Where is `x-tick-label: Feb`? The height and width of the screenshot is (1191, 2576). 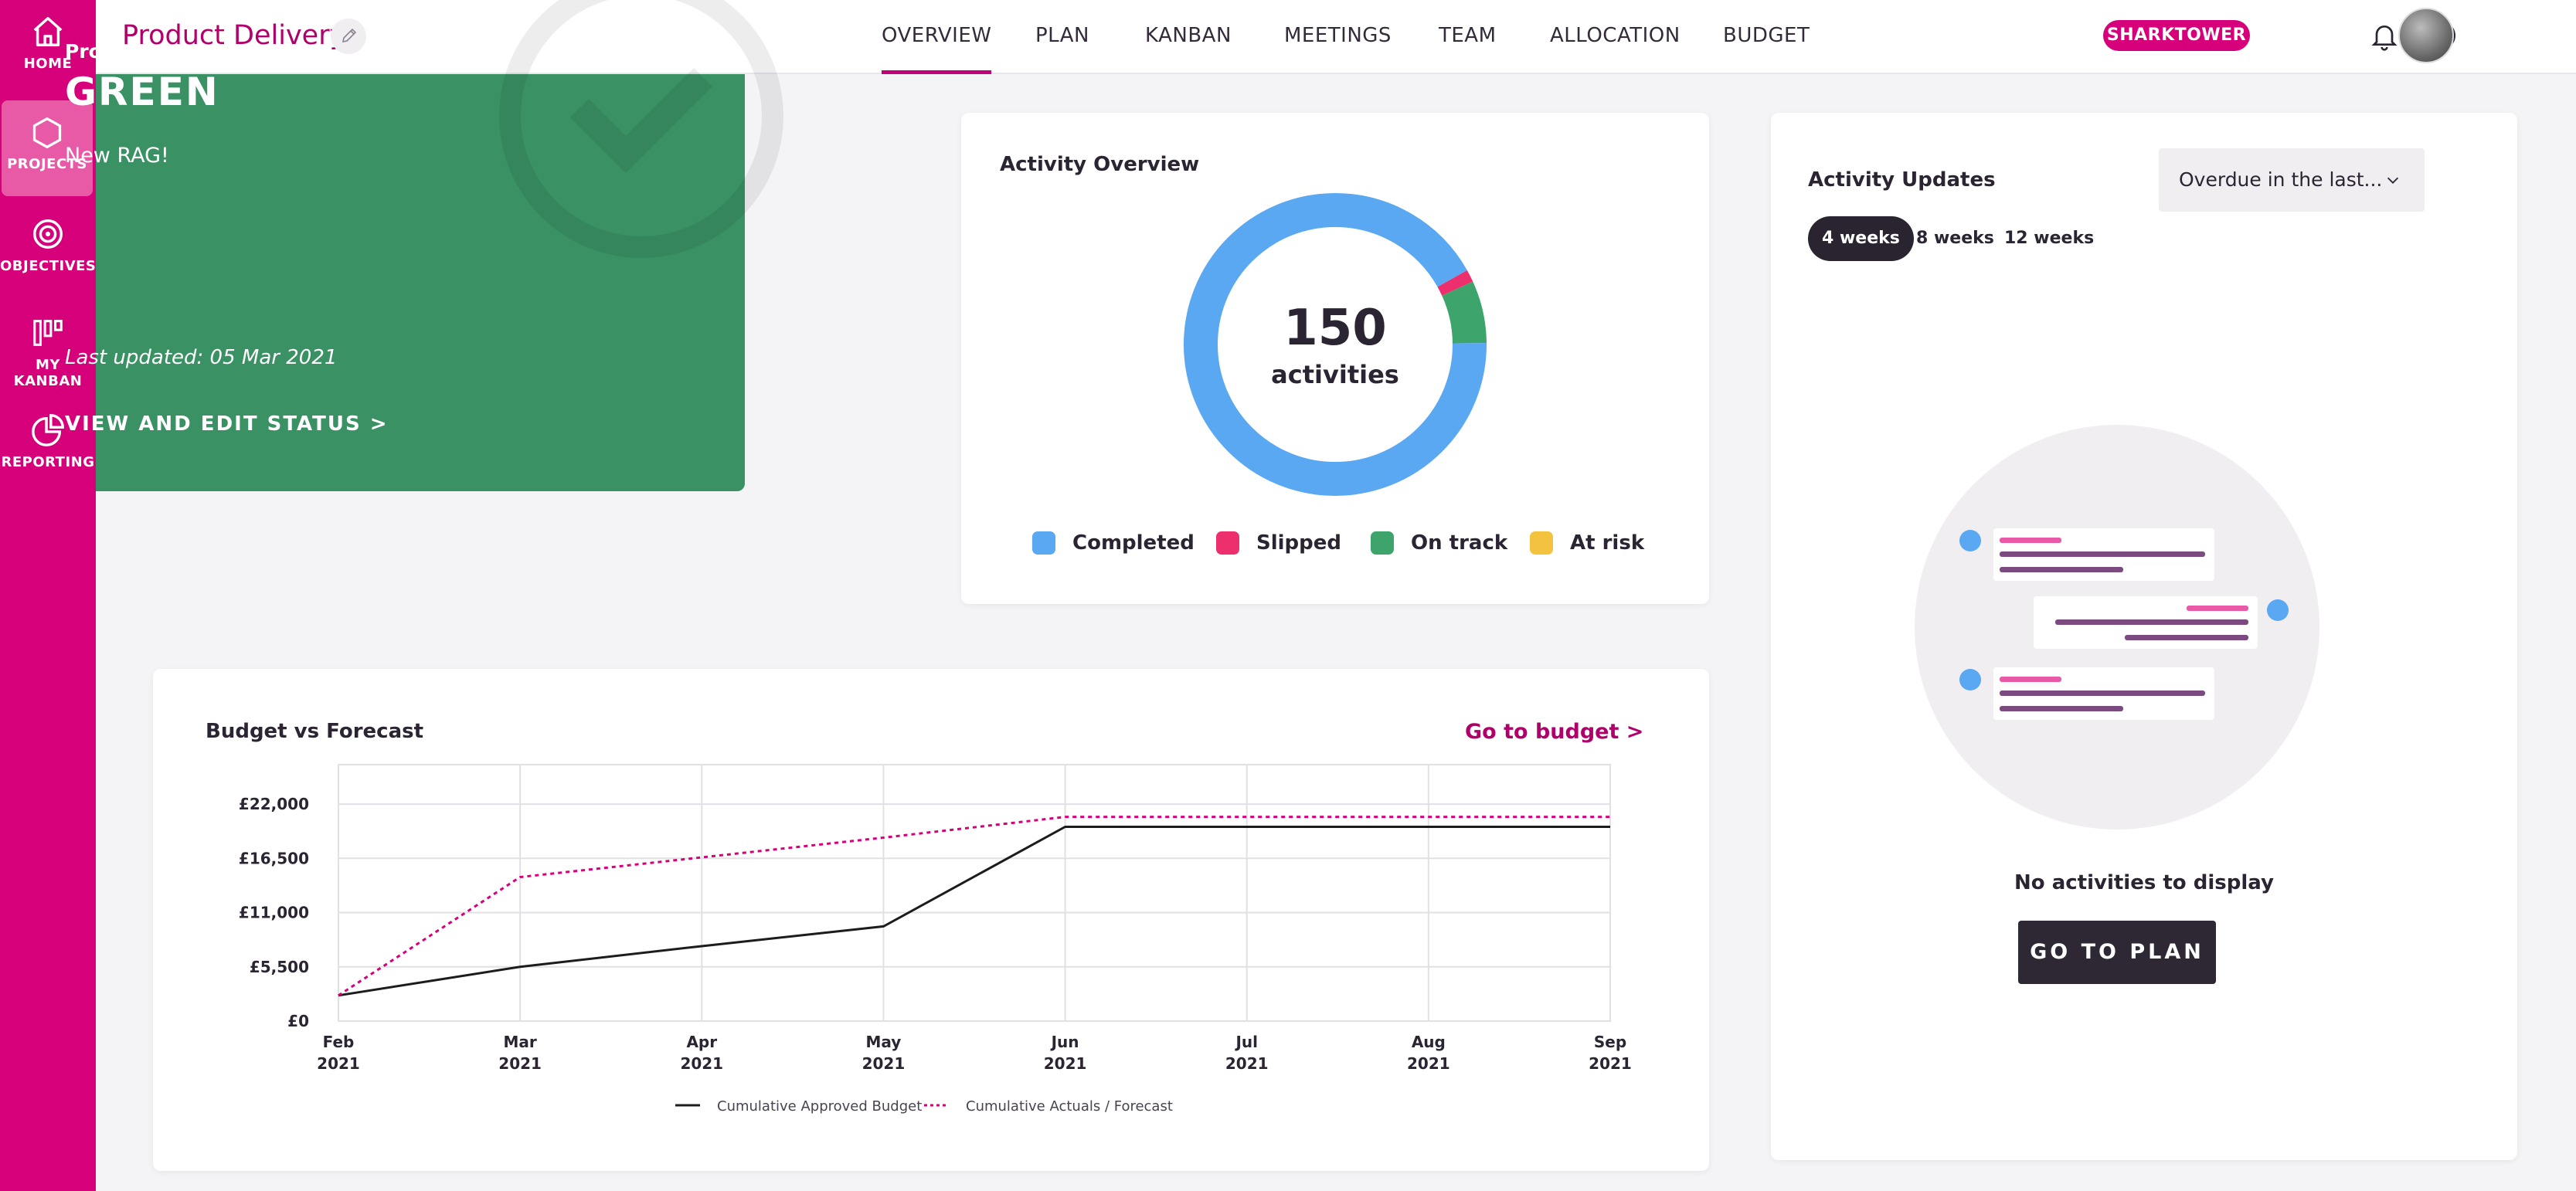
x-tick-label: Feb is located at coordinates (339, 1042).